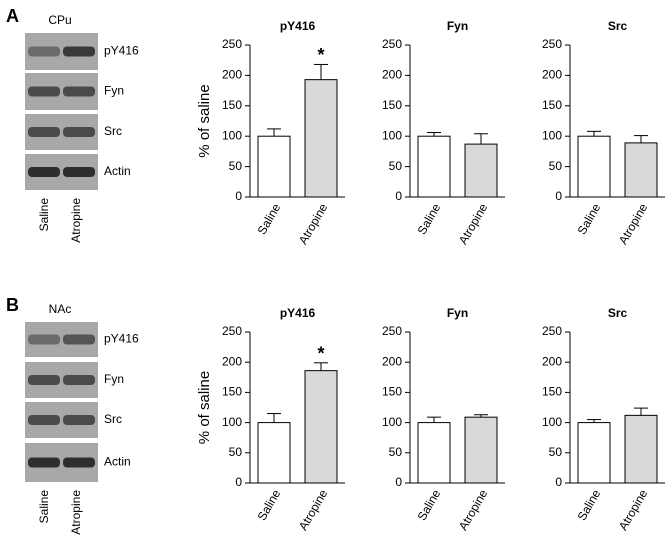 Image resolution: width=665 pixels, height=550 pixels. Describe the element at coordinates (59, 20) in the screenshot. I see `region-label: CPu` at that location.